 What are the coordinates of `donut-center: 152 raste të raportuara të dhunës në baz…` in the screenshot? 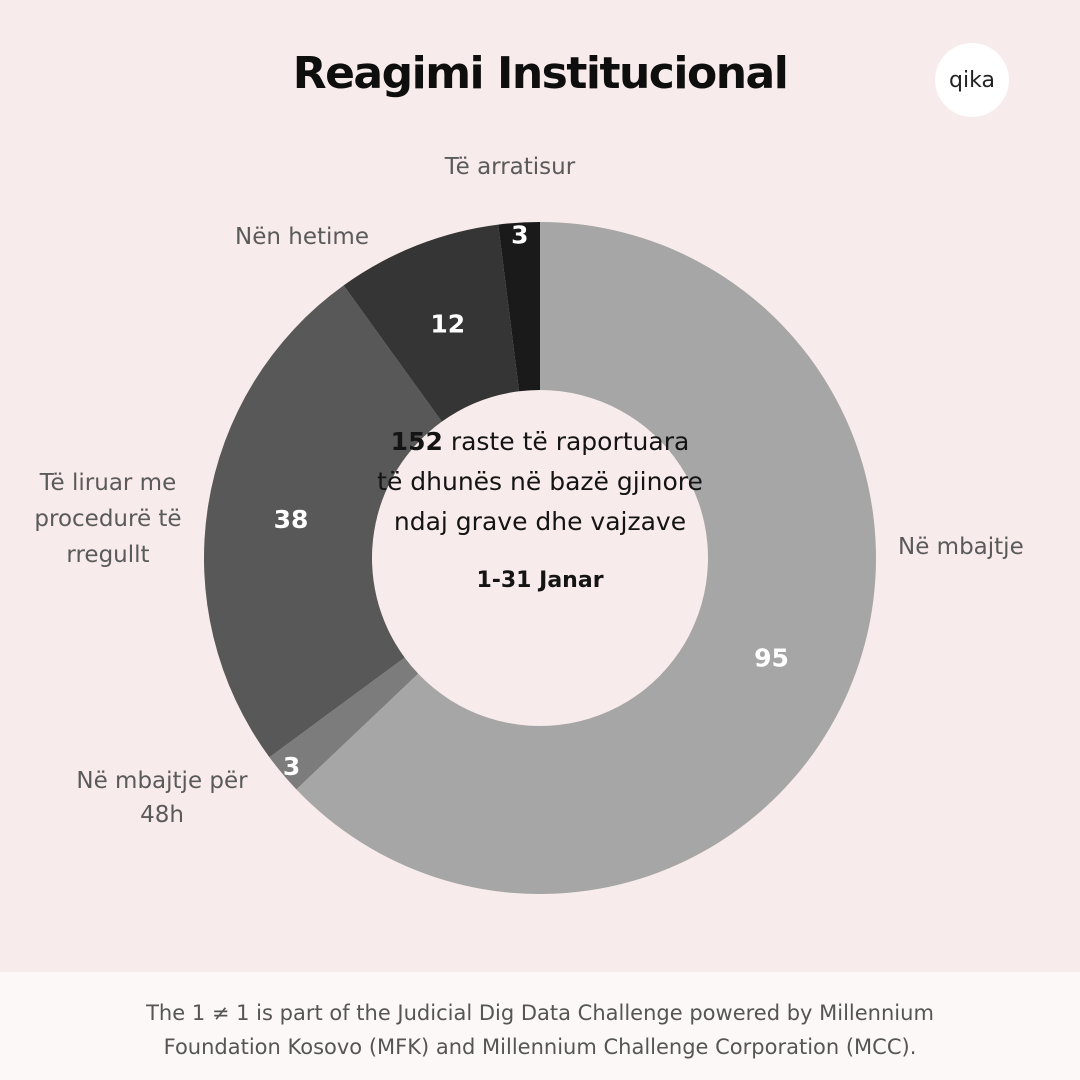 It's located at (540, 507).